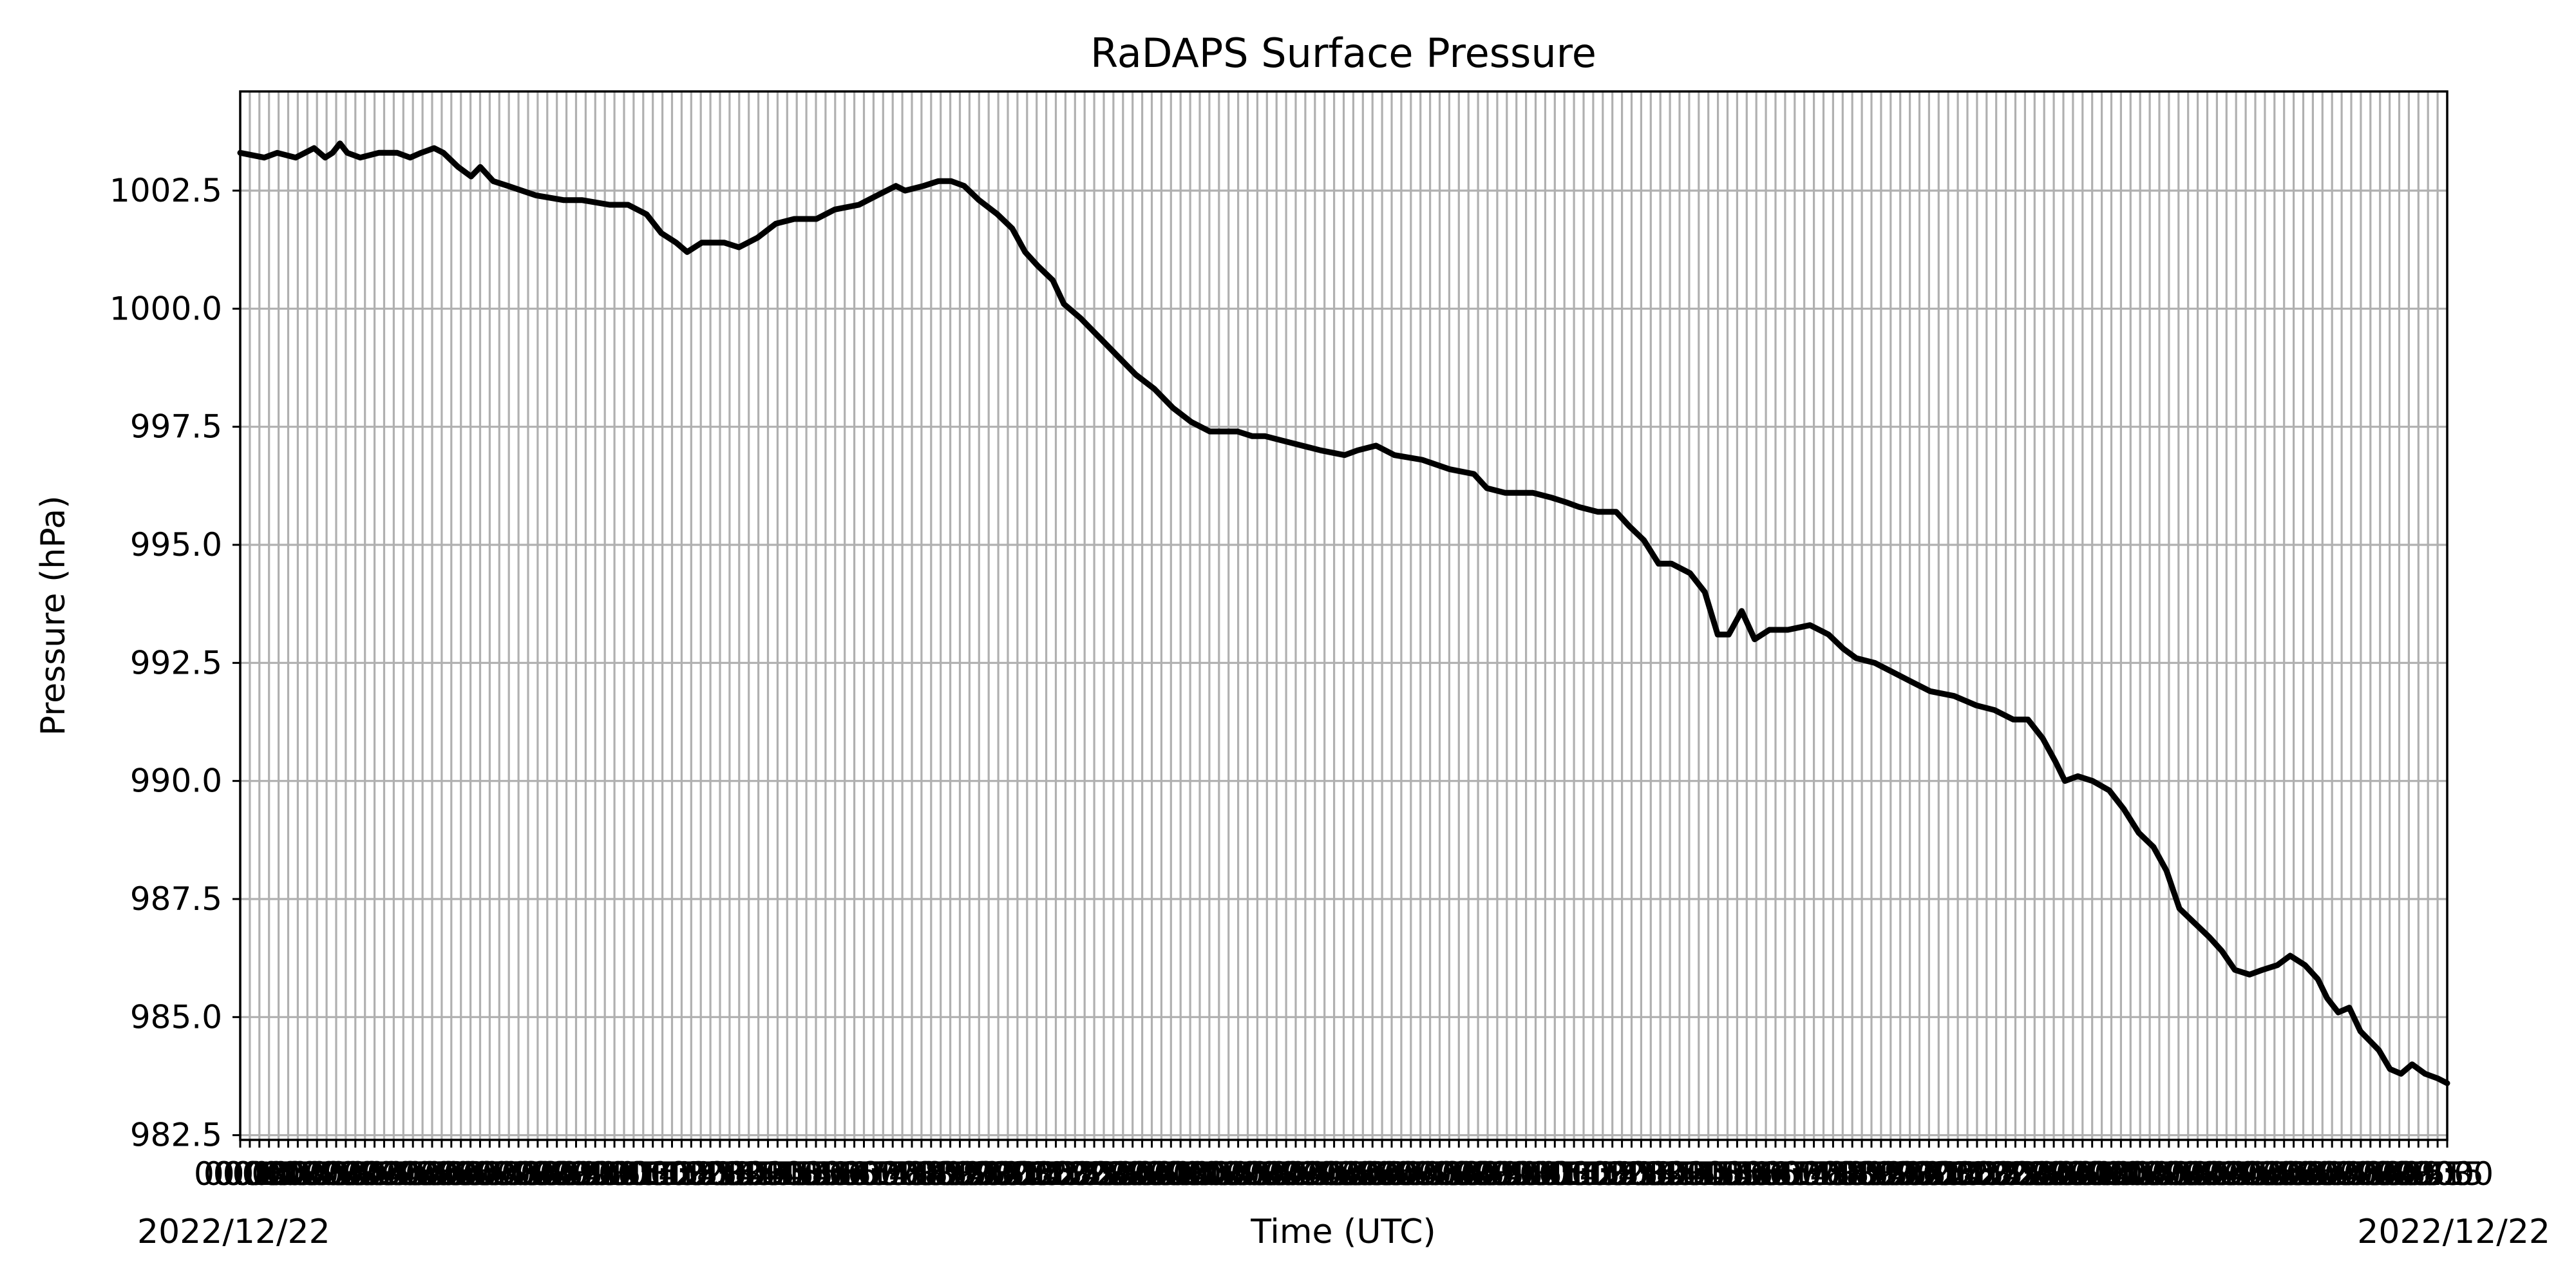 The width and height of the screenshot is (2576, 1288). Describe the element at coordinates (892, 1174) in the screenshot. I see `x-tick-label: 17:00` at that location.